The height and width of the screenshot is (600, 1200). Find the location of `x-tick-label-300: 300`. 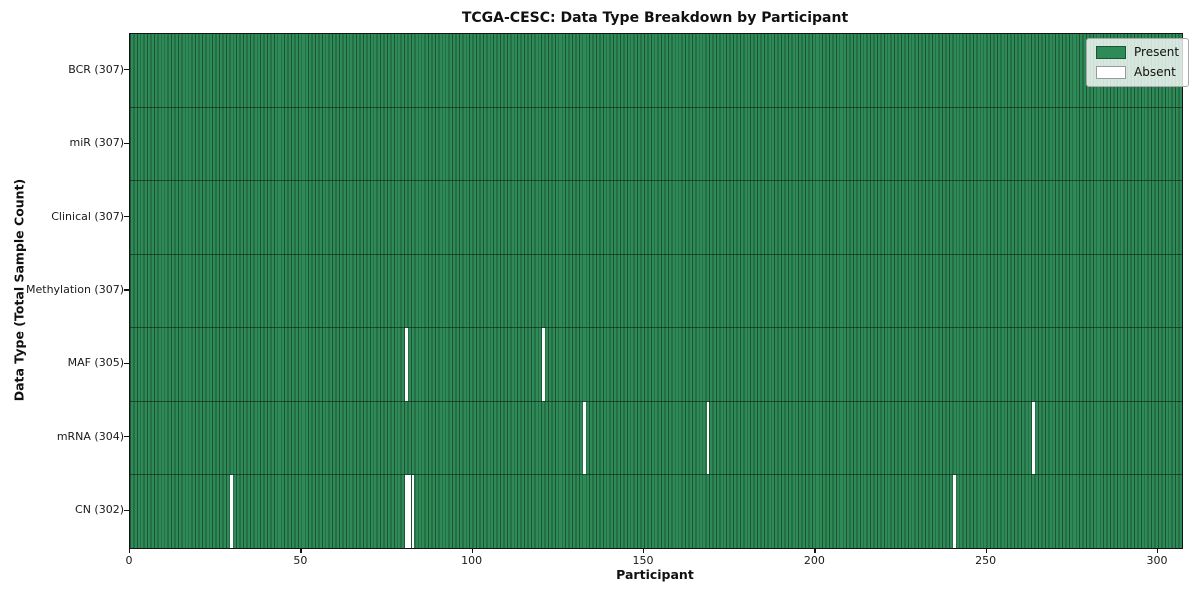

x-tick-label-300: 300 is located at coordinates (1157, 560).